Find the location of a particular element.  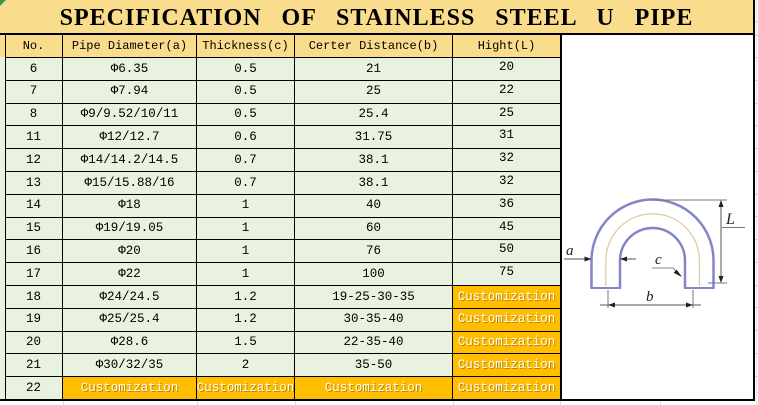

table-cell: 13 is located at coordinates (34, 182).